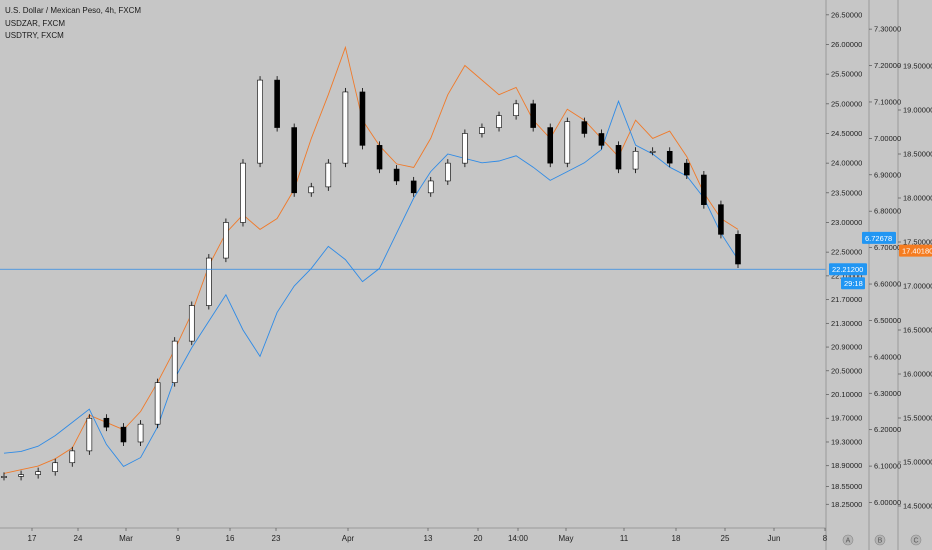  What do you see at coordinates (887, 174) in the screenshot?
I see `tick-label-B-4: 6.90000` at bounding box center [887, 174].